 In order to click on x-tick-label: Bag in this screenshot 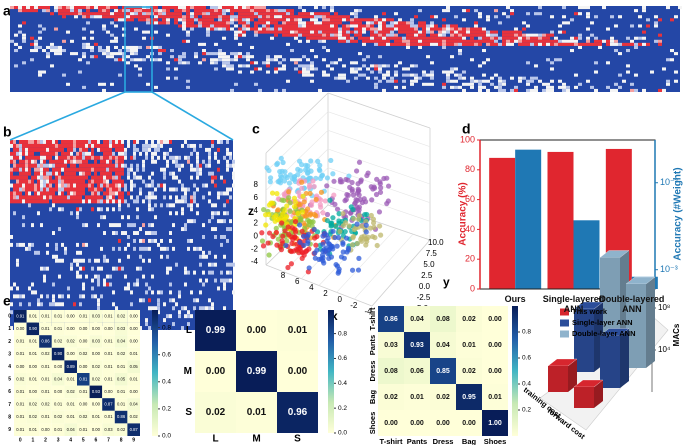, I will do `click(469, 441)`.